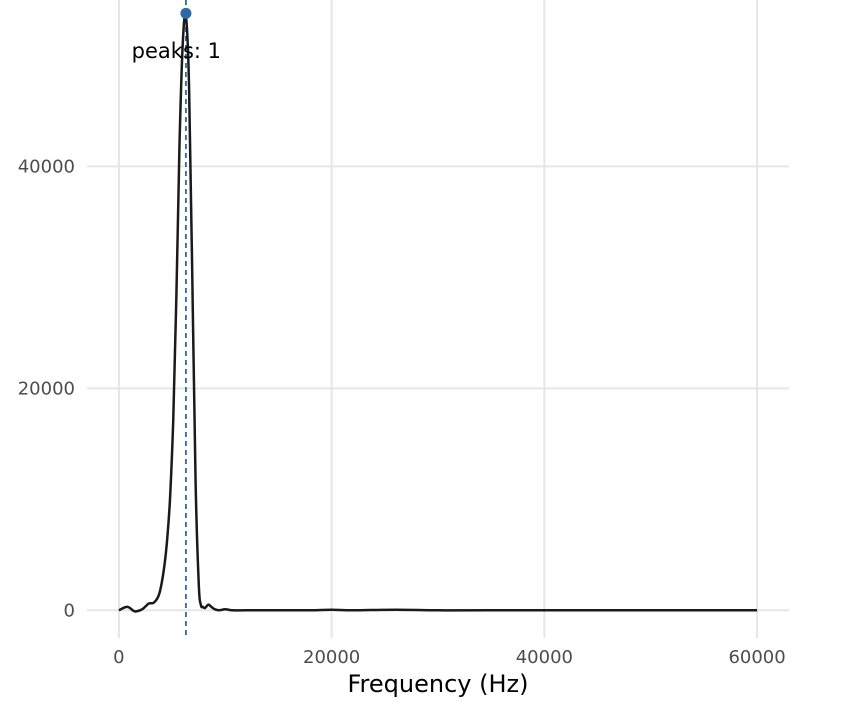 This screenshot has width=842, height=710. Describe the element at coordinates (331, 657) in the screenshot. I see `x-tick-label: 20000` at that location.